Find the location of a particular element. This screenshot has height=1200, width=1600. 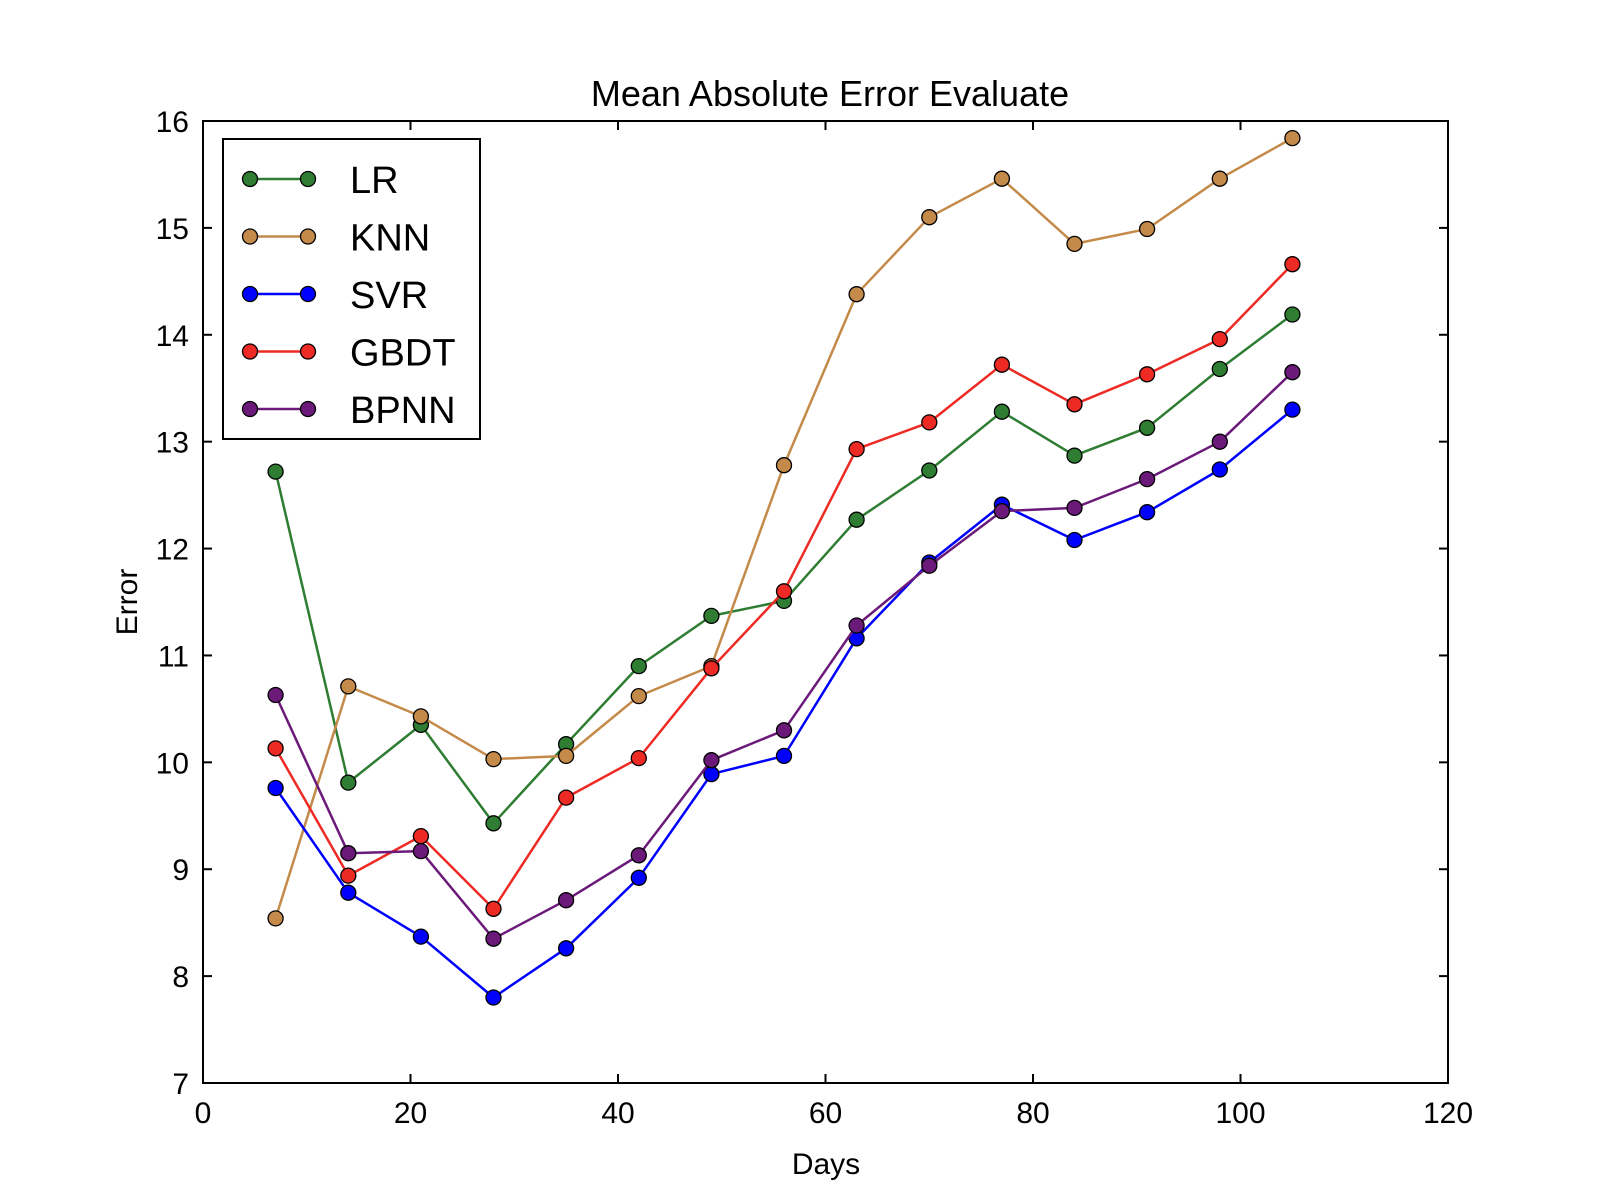

x-tick-label: 120 is located at coordinates (1448, 1113).